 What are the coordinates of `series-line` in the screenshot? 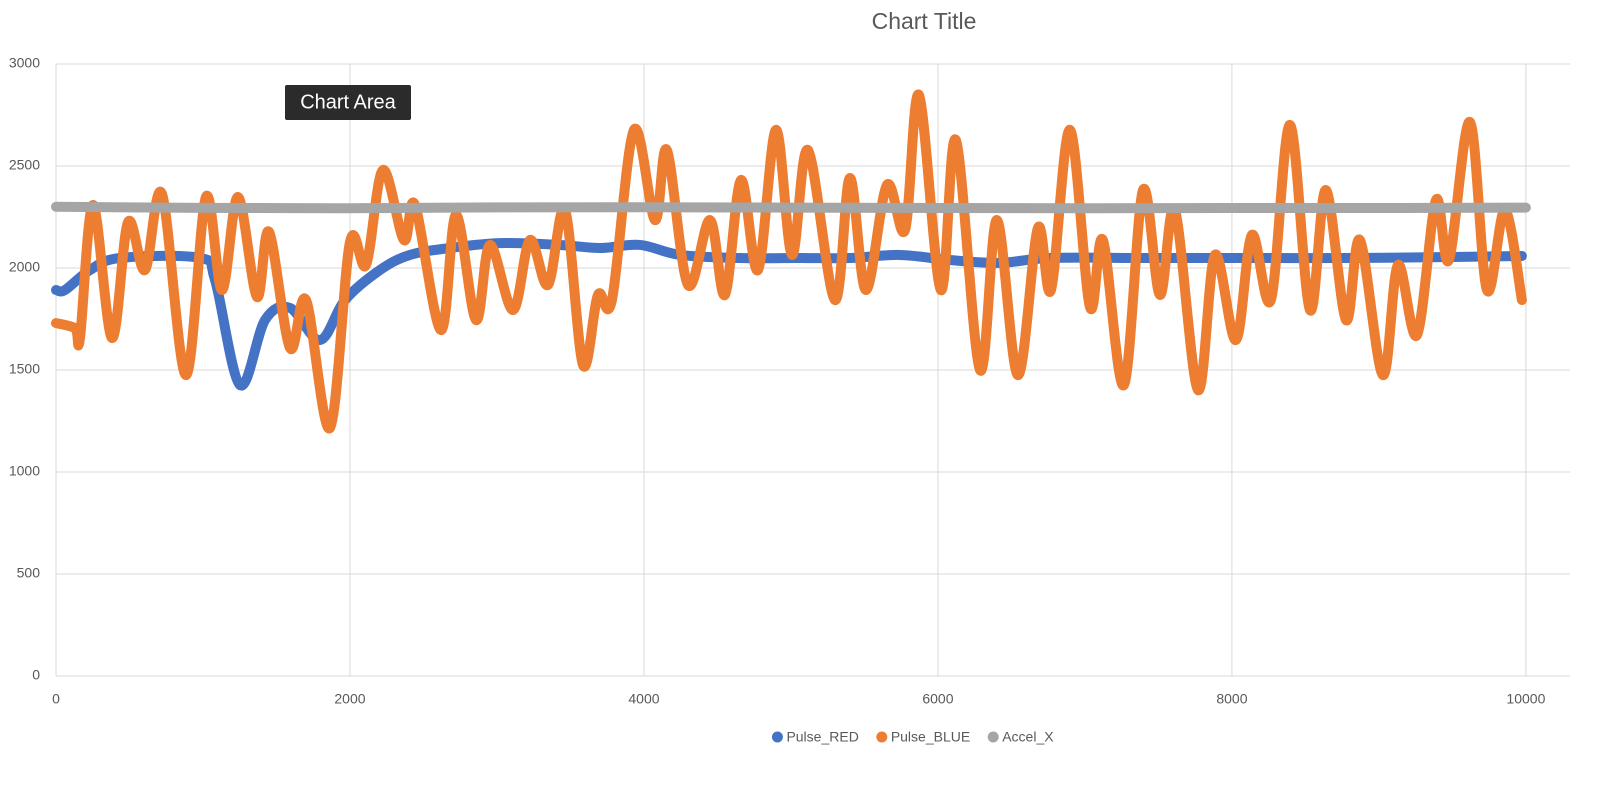 It's located at (791, 207).